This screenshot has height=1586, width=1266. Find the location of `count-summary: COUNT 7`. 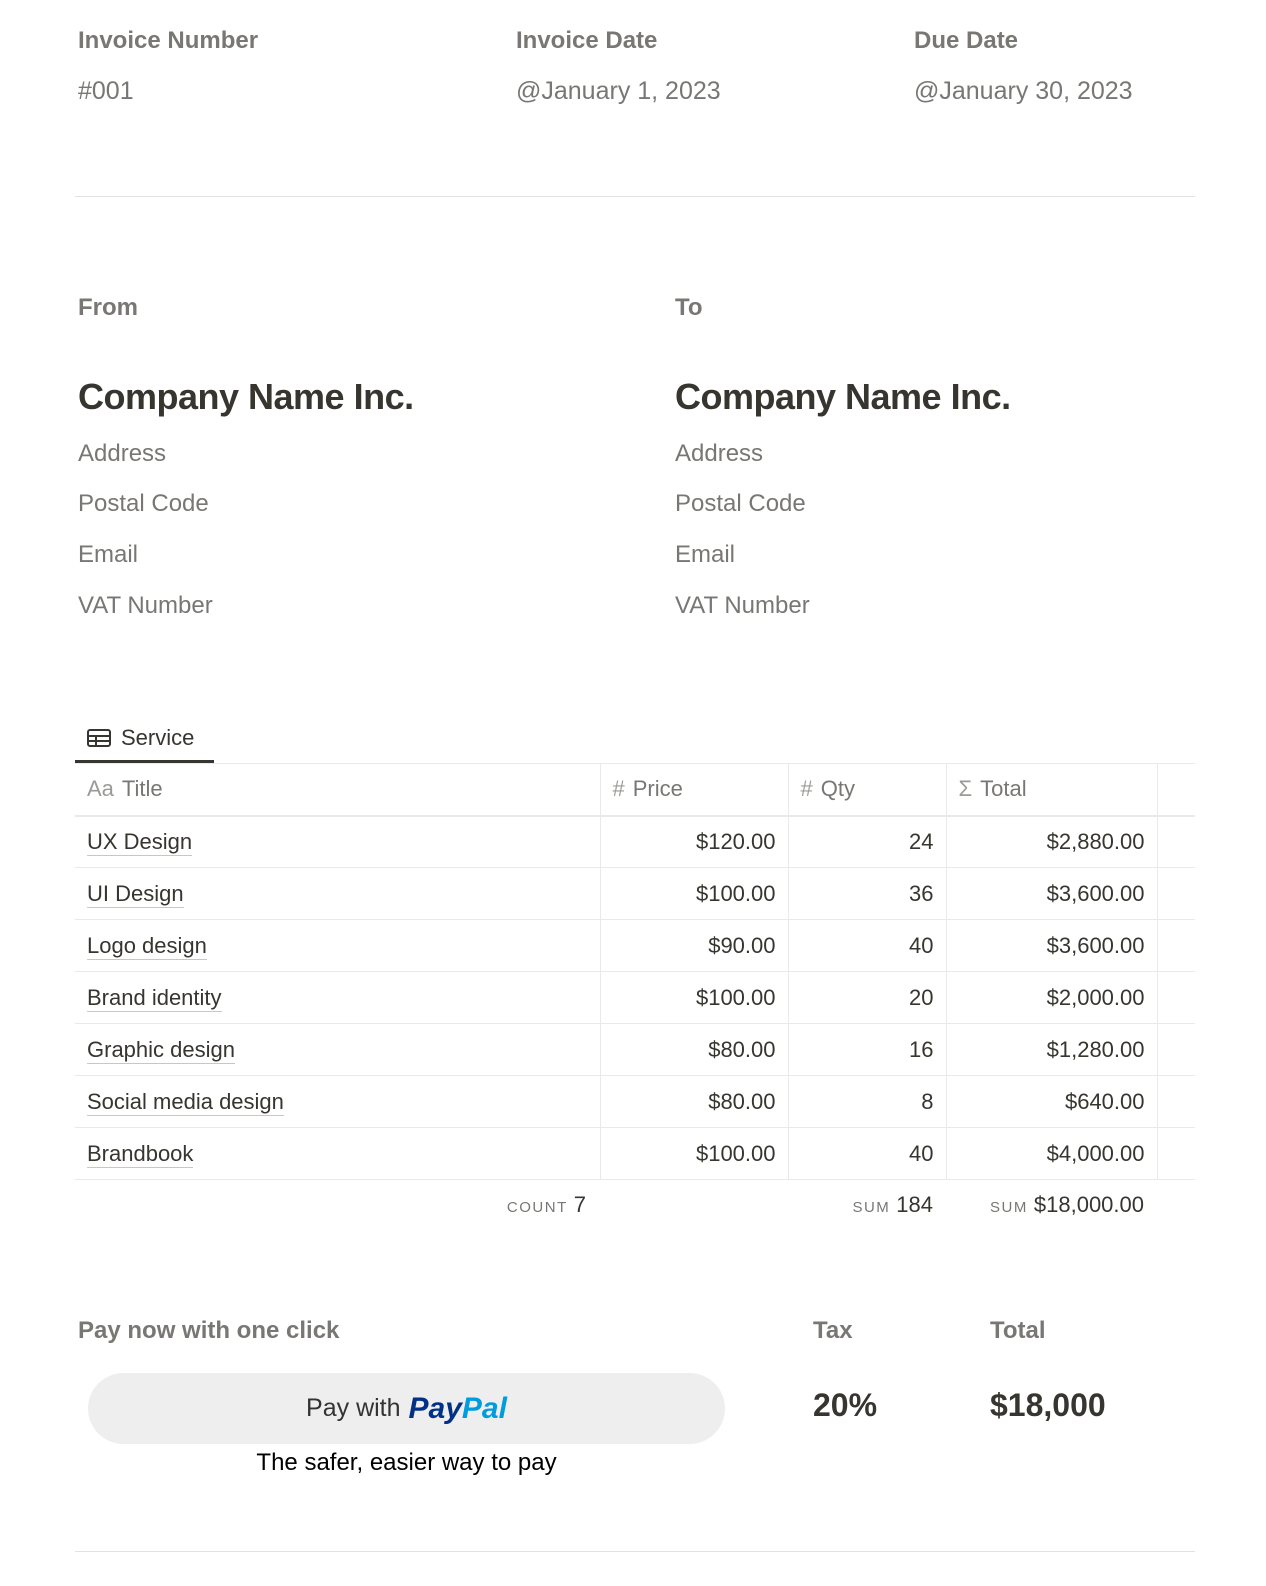

count-summary: COUNT 7 is located at coordinates (546, 1204).